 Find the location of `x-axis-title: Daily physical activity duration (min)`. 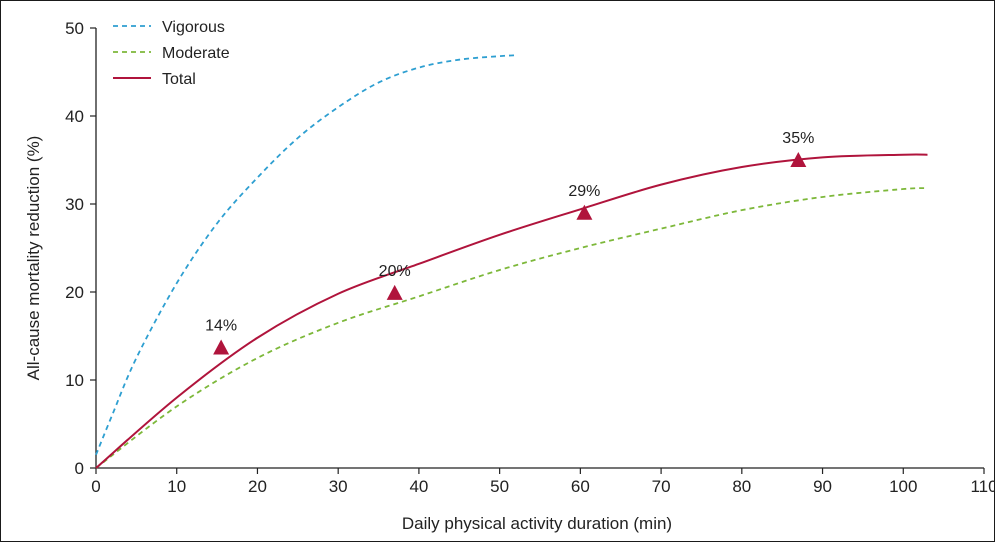

x-axis-title: Daily physical activity duration (min) is located at coordinates (537, 523).